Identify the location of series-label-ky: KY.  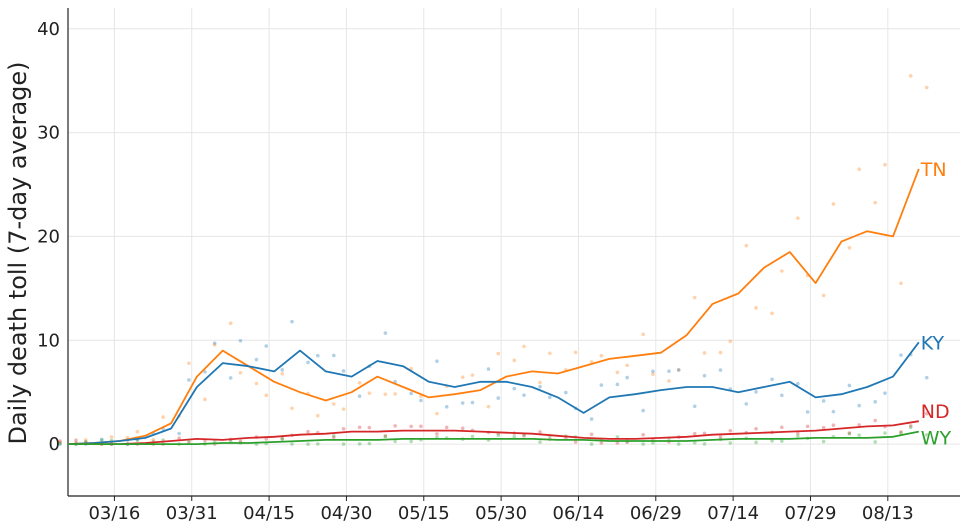
(933, 343).